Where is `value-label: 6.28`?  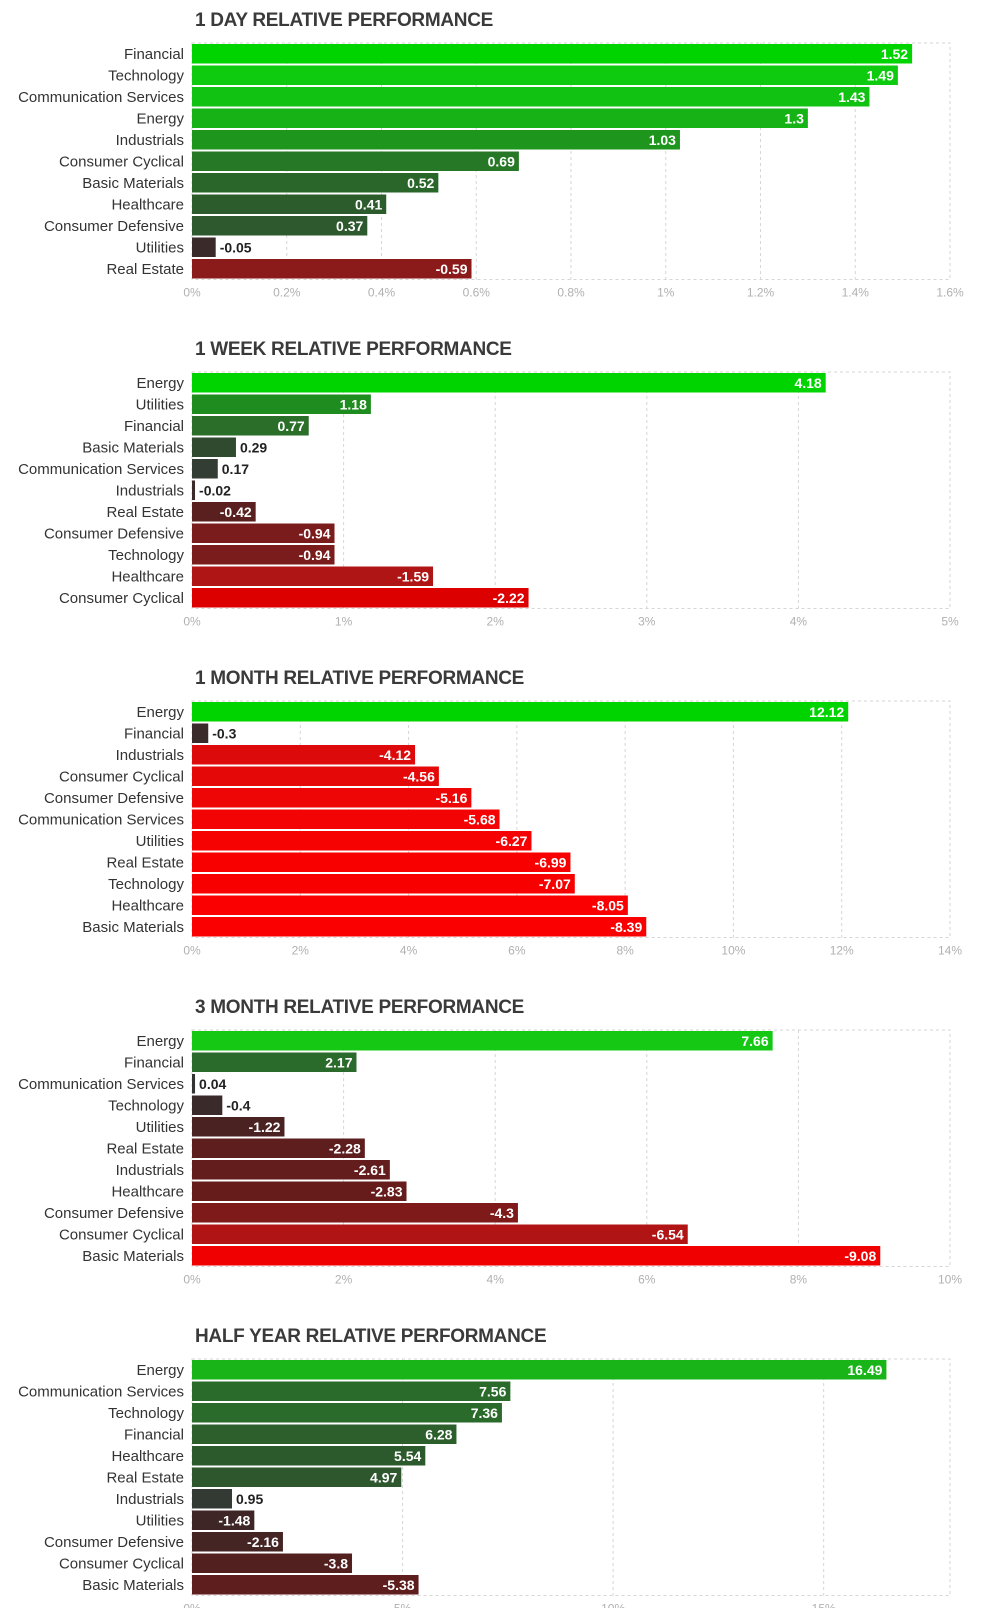 value-label: 6.28 is located at coordinates (438, 1434).